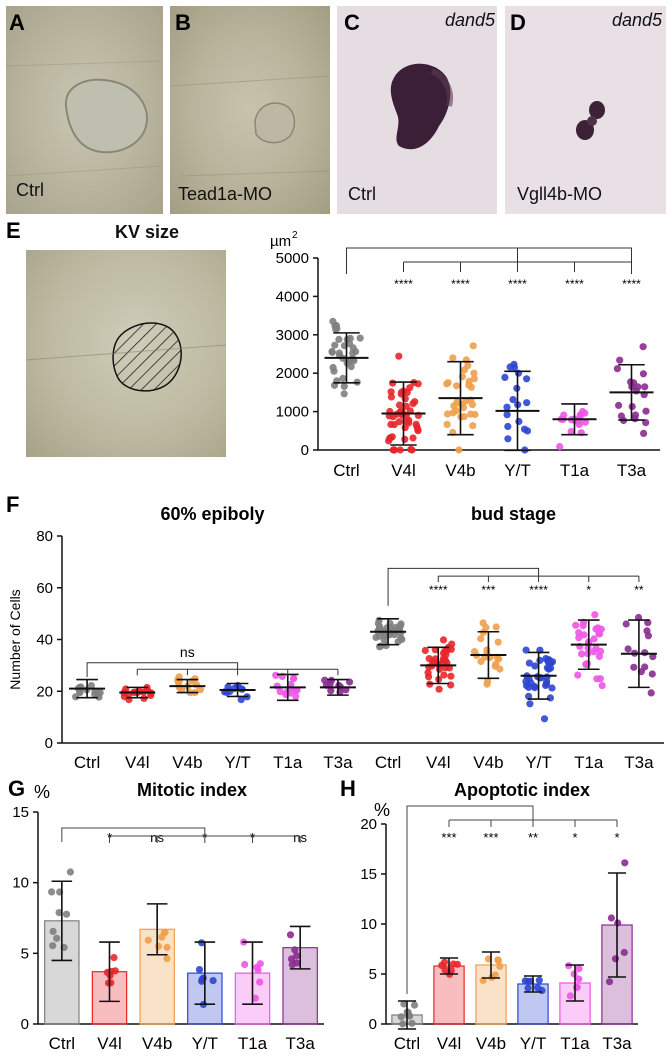 Image resolution: width=672 pixels, height=1056 pixels. What do you see at coordinates (470, 899) in the screenshot?
I see `comparison-bracket` at bounding box center [470, 899].